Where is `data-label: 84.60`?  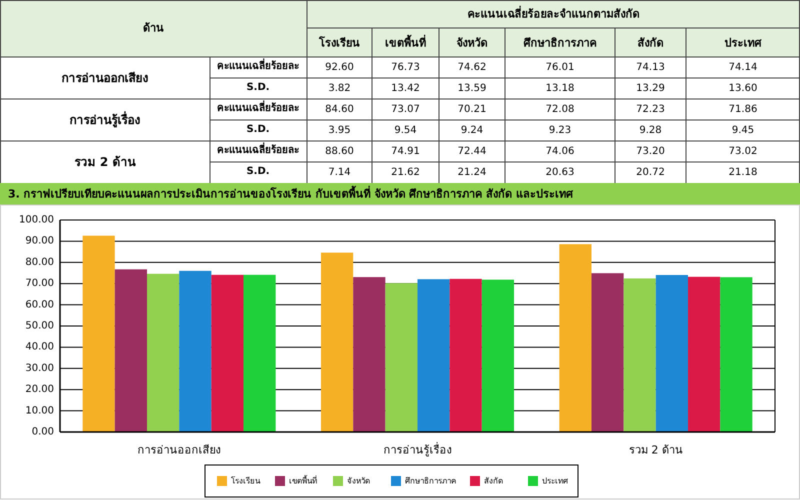 data-label: 84.60 is located at coordinates (339, 109).